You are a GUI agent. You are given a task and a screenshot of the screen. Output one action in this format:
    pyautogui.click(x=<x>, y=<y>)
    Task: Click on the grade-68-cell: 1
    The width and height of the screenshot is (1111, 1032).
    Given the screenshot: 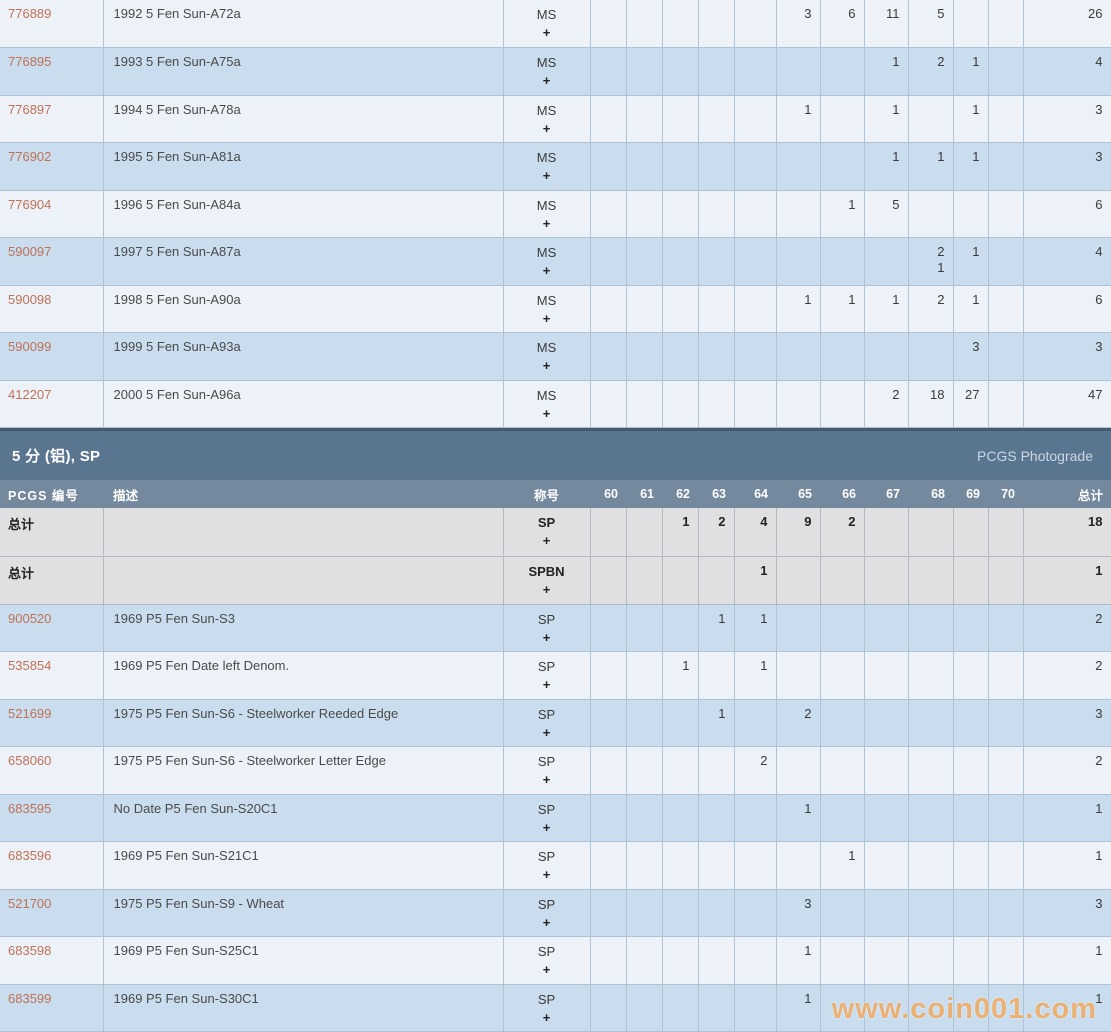 What is the action you would take?
    pyautogui.click(x=930, y=166)
    